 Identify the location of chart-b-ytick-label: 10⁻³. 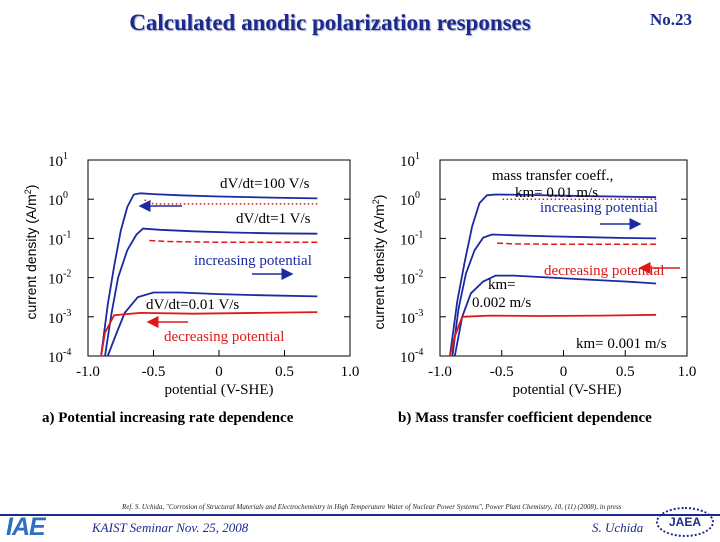
(411, 317).